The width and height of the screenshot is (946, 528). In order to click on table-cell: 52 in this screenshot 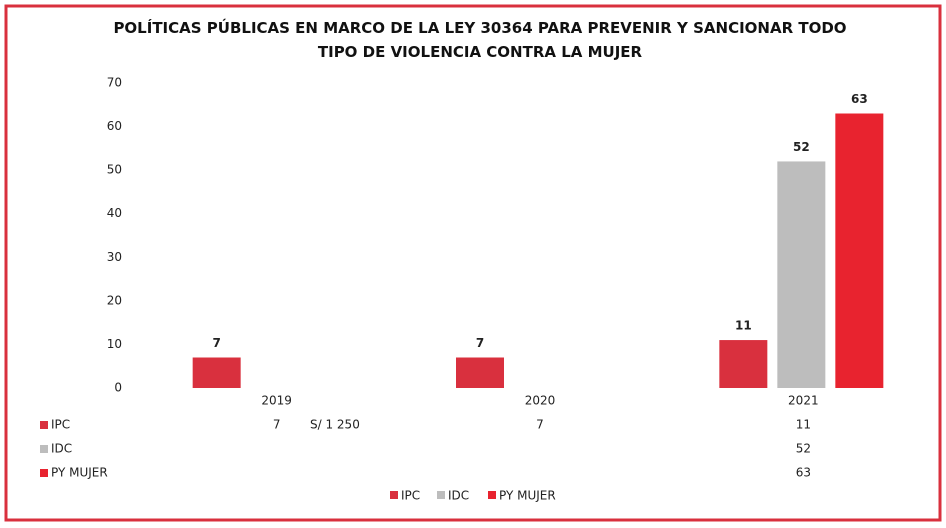, I will do `click(803, 449)`.